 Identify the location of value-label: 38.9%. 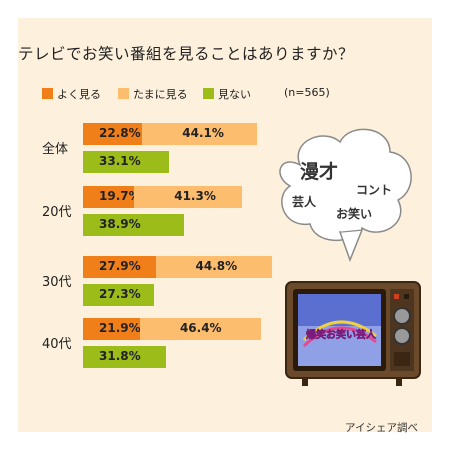
(120, 224).